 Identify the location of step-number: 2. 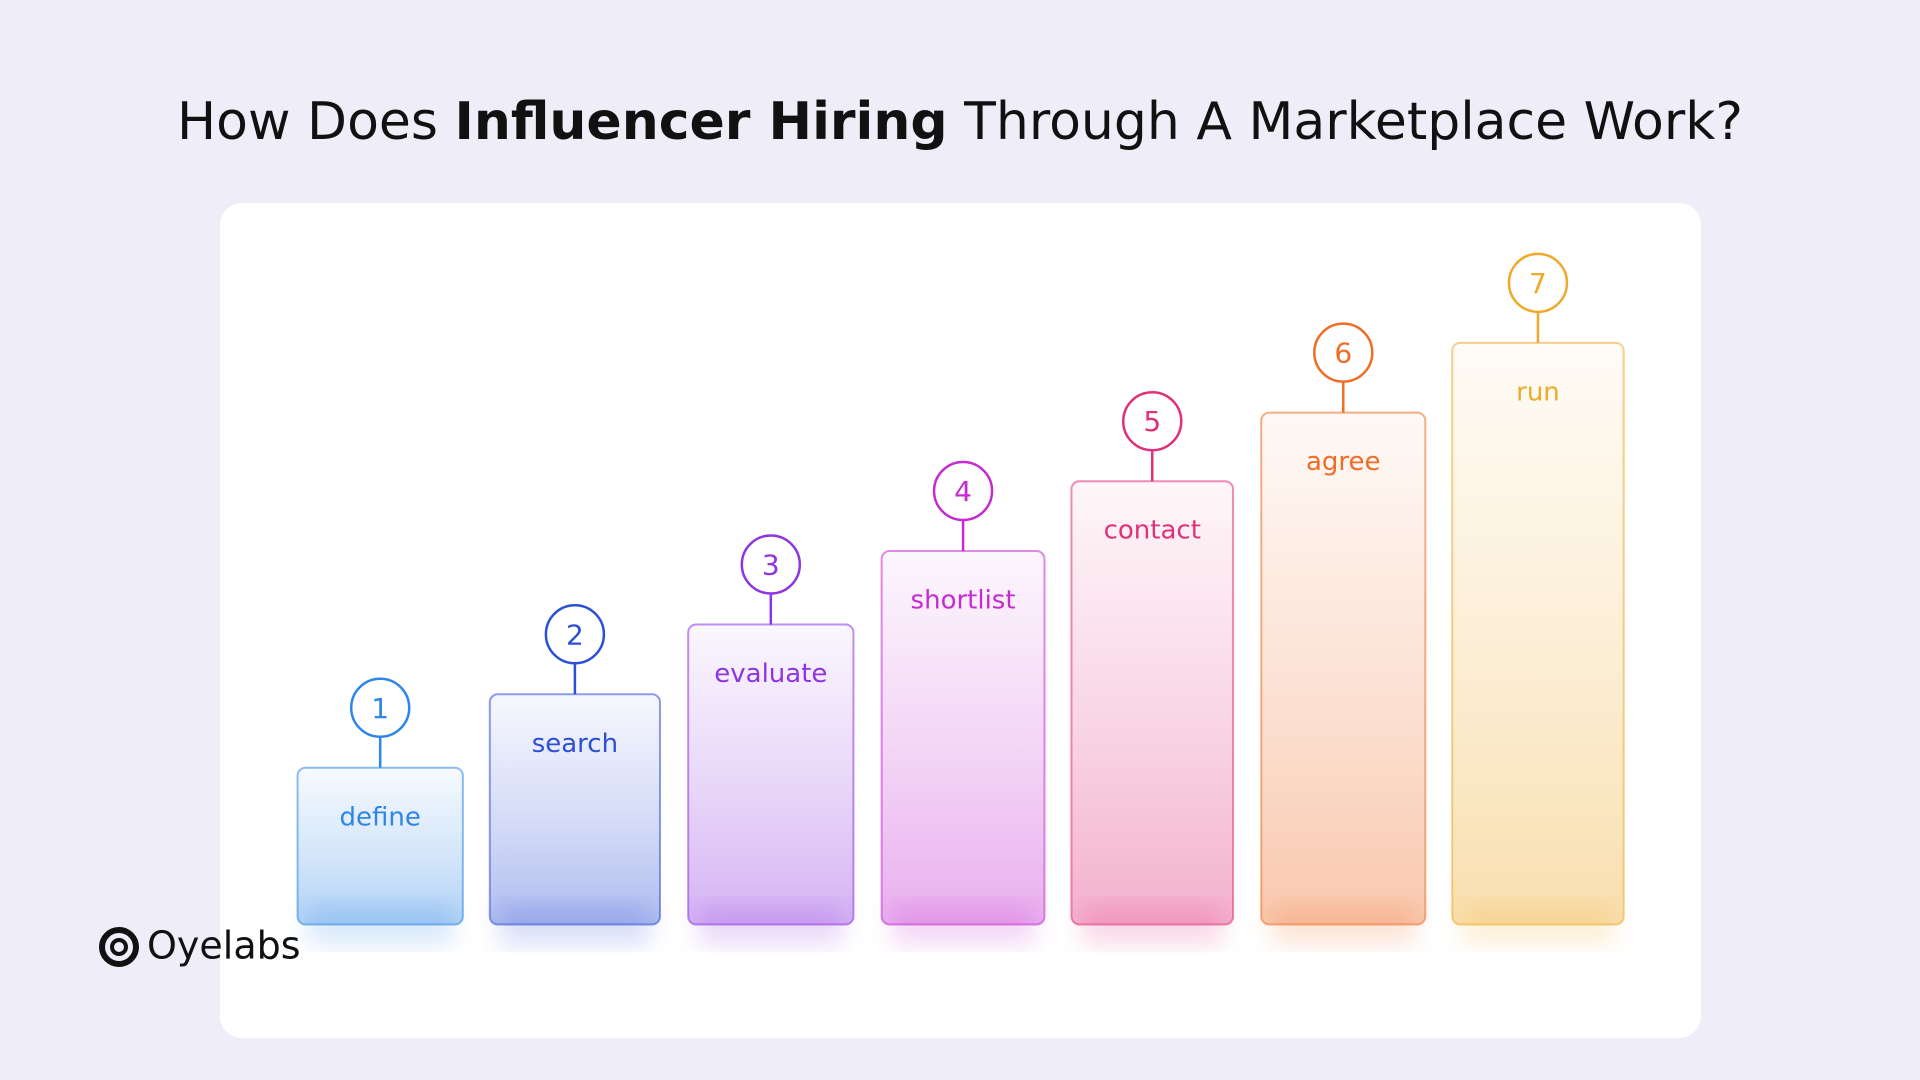
(575, 634).